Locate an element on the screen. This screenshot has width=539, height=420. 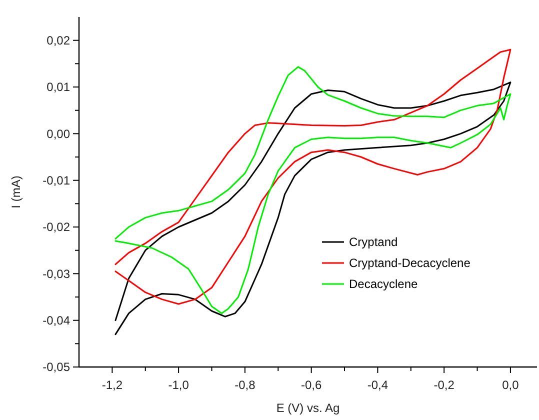
x-tick-label: -0,2 is located at coordinates (444, 385).